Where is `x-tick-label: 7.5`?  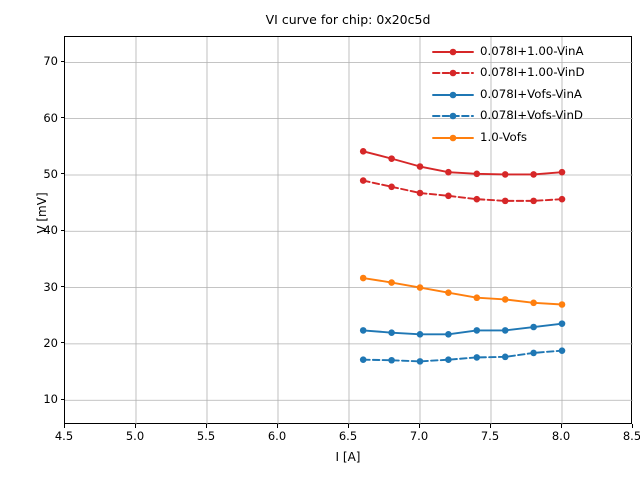 x-tick-label: 7.5 is located at coordinates (490, 436).